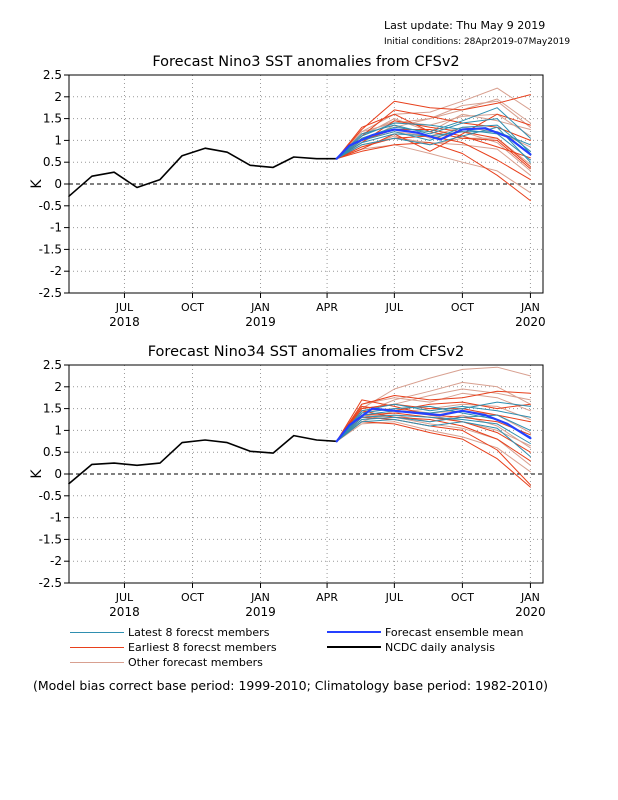 This screenshot has height=800, width=618. Describe the element at coordinates (58, 140) in the screenshot. I see `nino3-ytick-label: 1` at that location.